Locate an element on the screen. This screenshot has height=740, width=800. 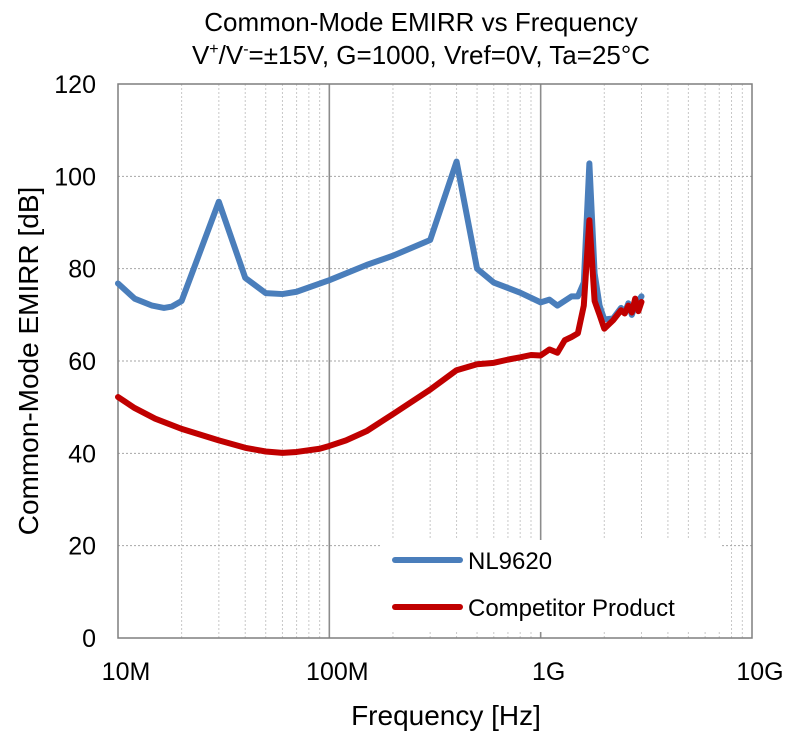
subtitle-part-v: V is located at coordinates (201, 55).